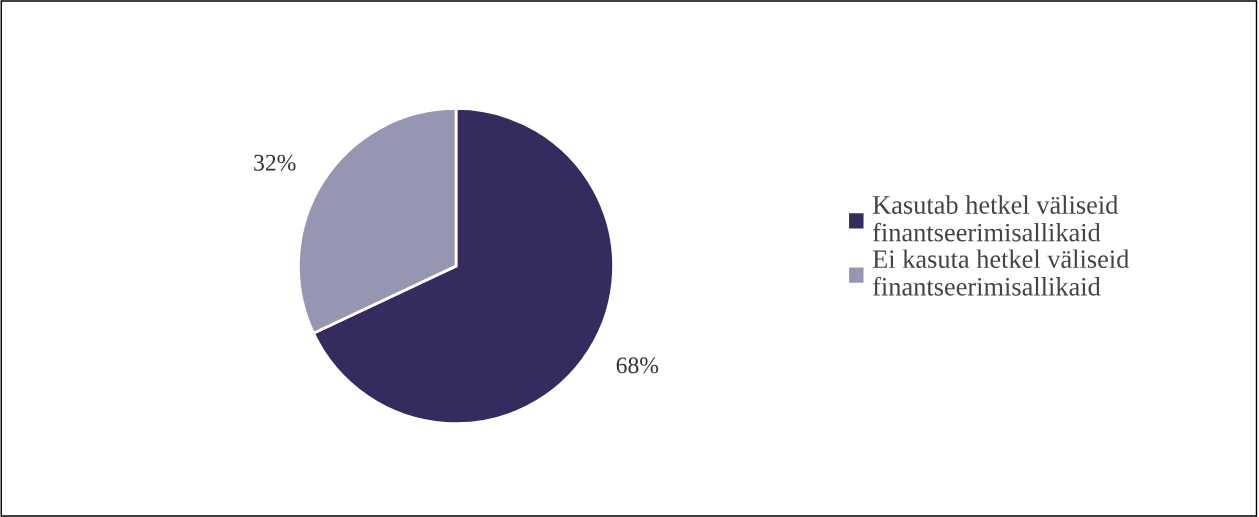 The width and height of the screenshot is (1259, 517). I want to click on legend-label: Kasutab hetkel väliseid finantseerimisallikaid, so click(995, 218).